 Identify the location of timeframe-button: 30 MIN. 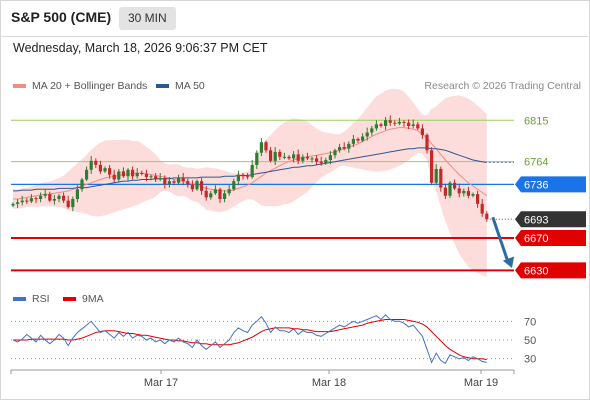
(147, 18).